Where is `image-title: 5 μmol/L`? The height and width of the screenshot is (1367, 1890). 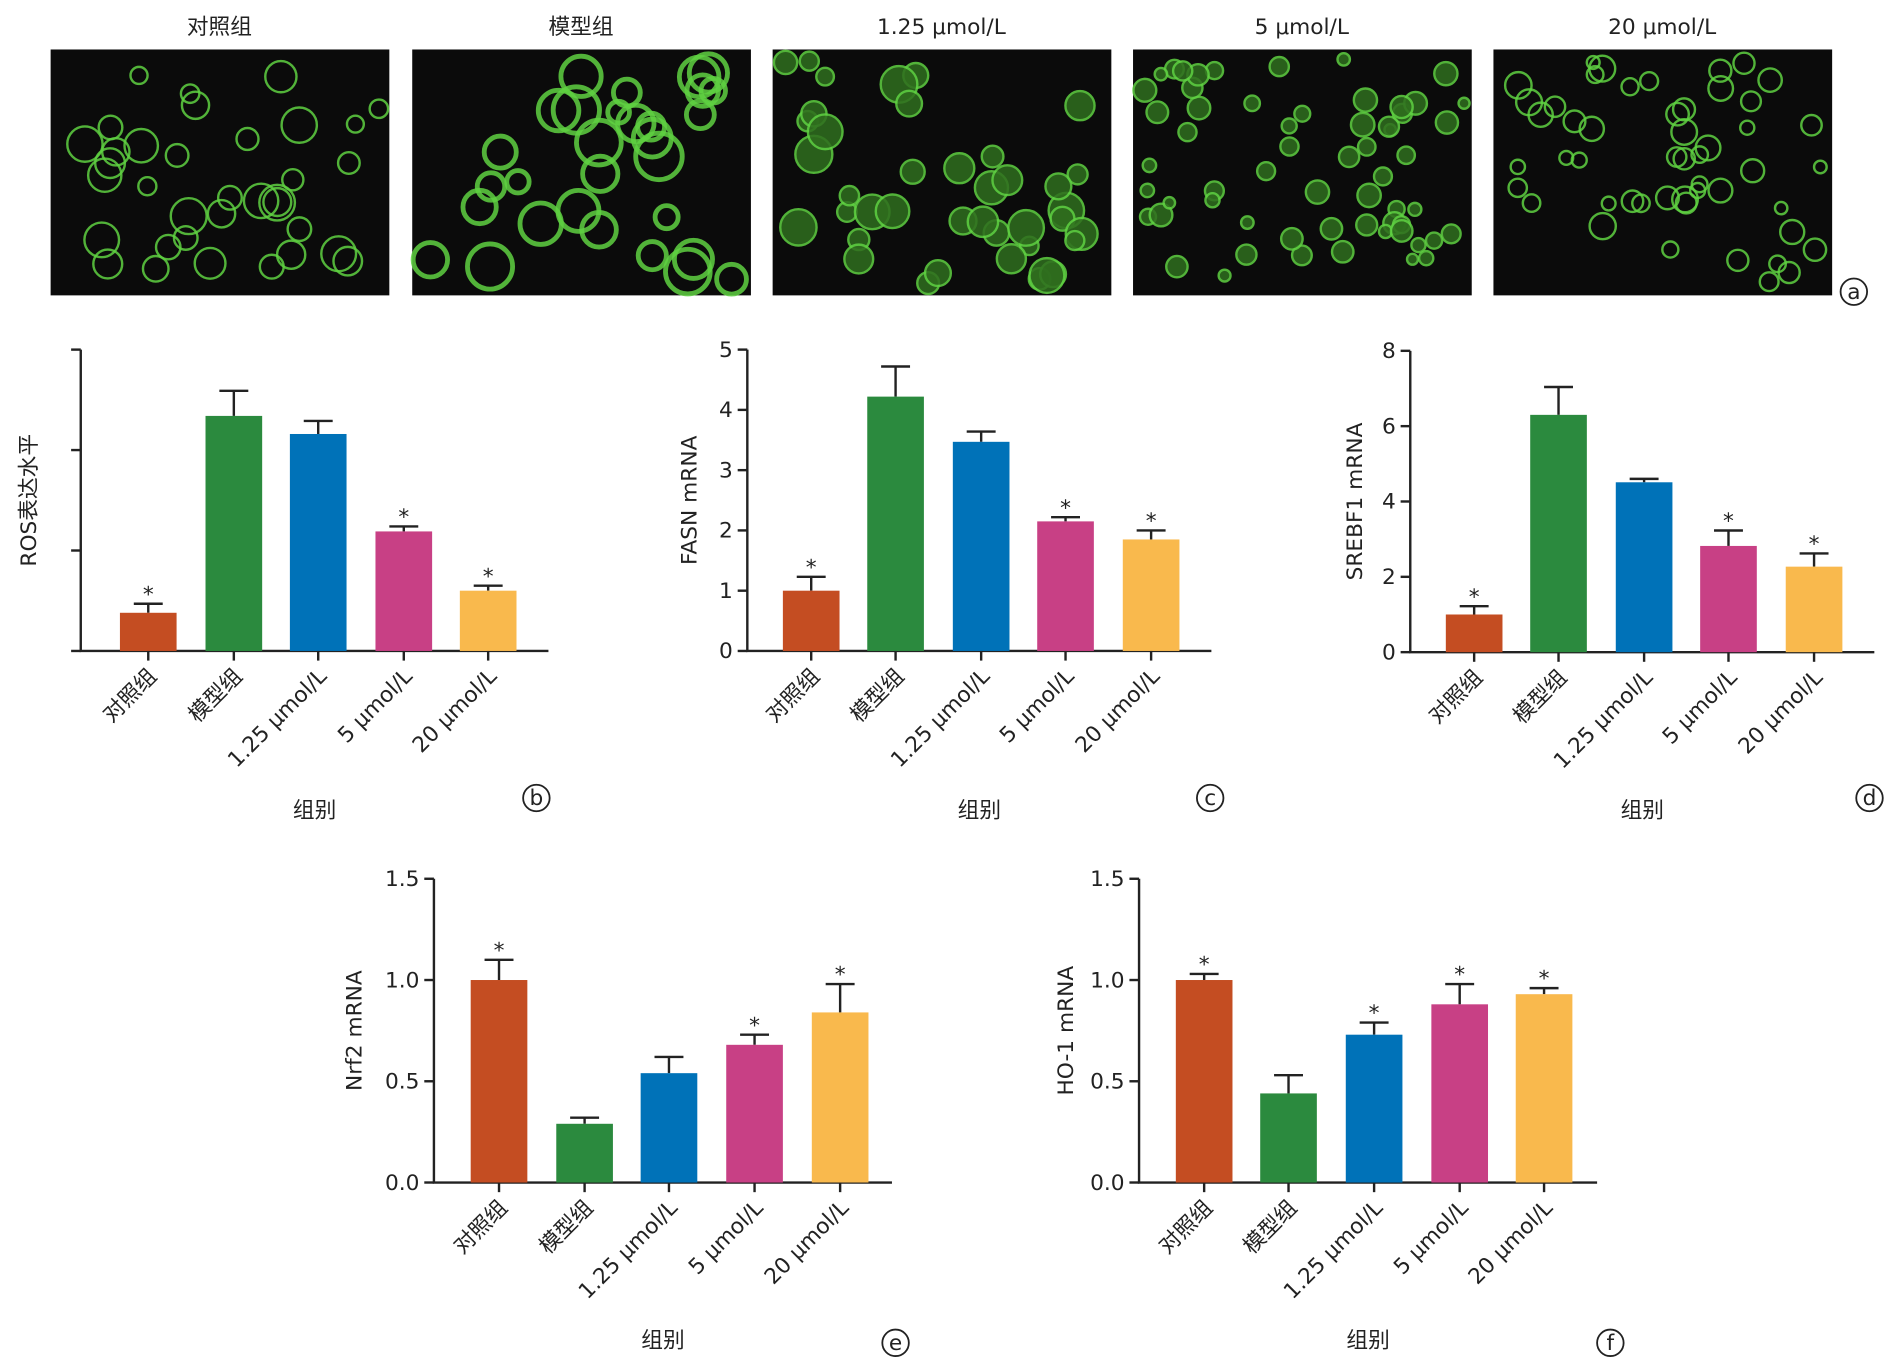
image-title: 5 μmol/L is located at coordinates (1302, 27).